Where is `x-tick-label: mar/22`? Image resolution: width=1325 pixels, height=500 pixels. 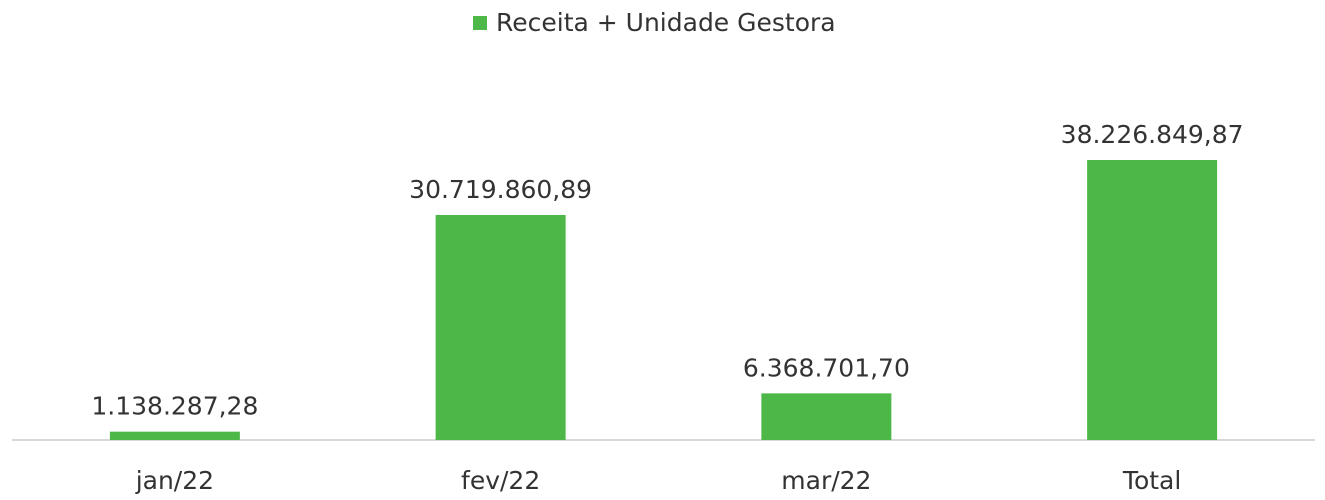 x-tick-label: mar/22 is located at coordinates (826, 480).